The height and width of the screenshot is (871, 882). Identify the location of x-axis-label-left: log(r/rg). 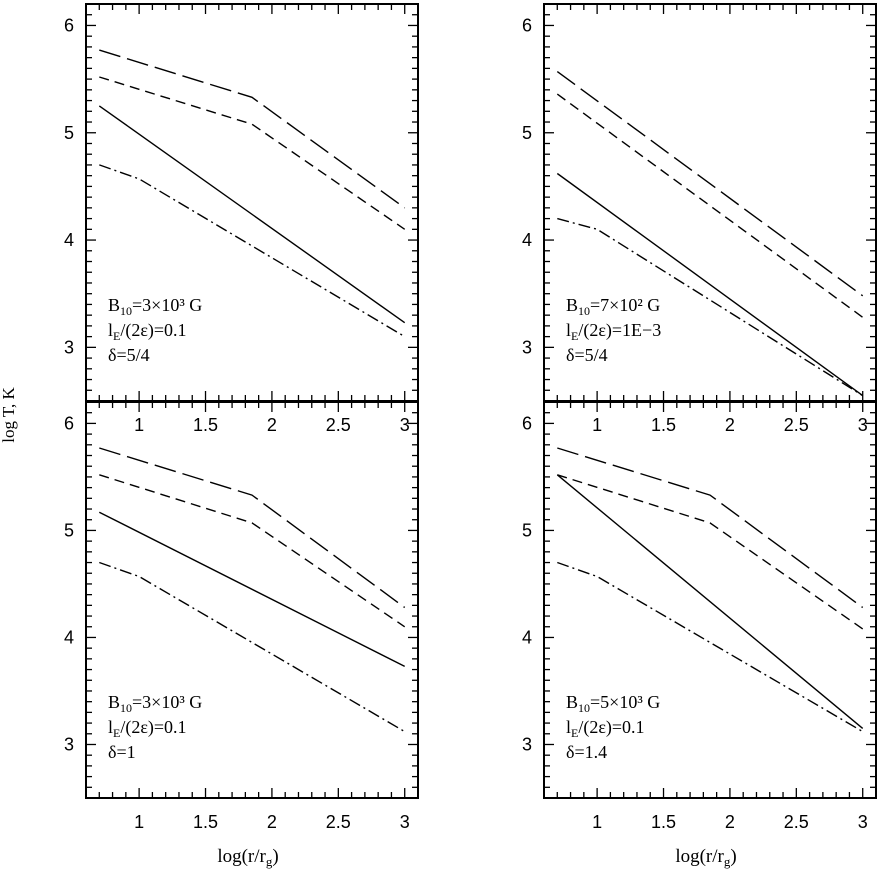
(247, 857).